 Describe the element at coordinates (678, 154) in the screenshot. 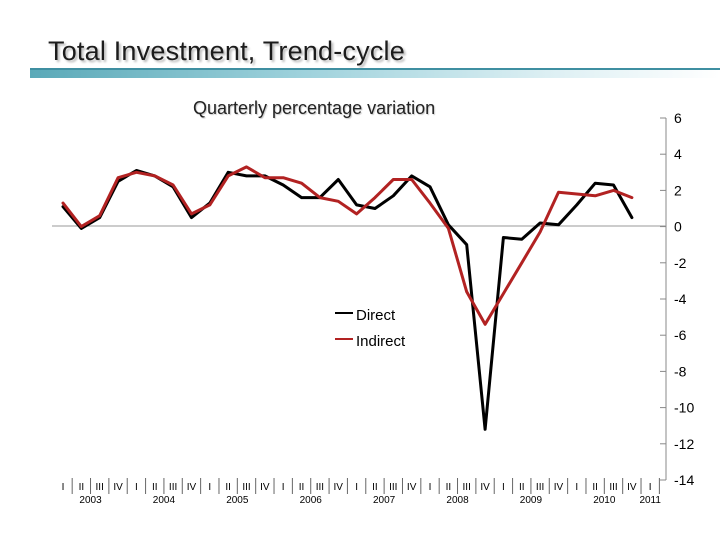

I see `y-tick-label: 4` at that location.